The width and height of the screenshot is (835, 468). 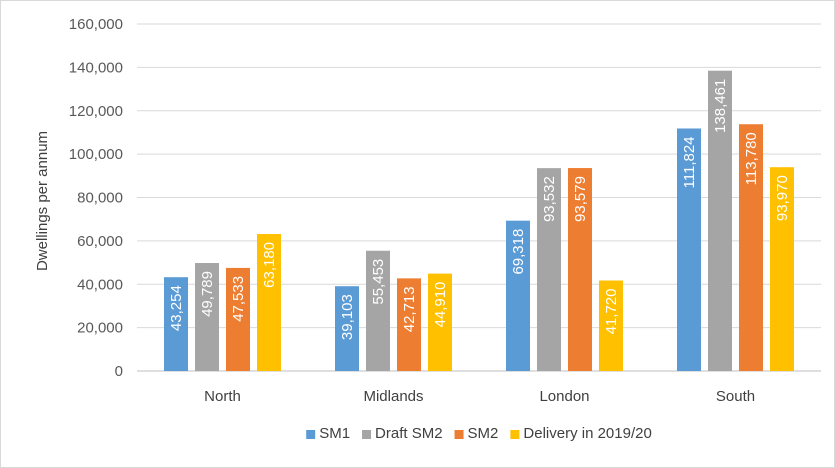 What do you see at coordinates (782, 269) in the screenshot?
I see `bar-delivery-in-2019-20-south` at bounding box center [782, 269].